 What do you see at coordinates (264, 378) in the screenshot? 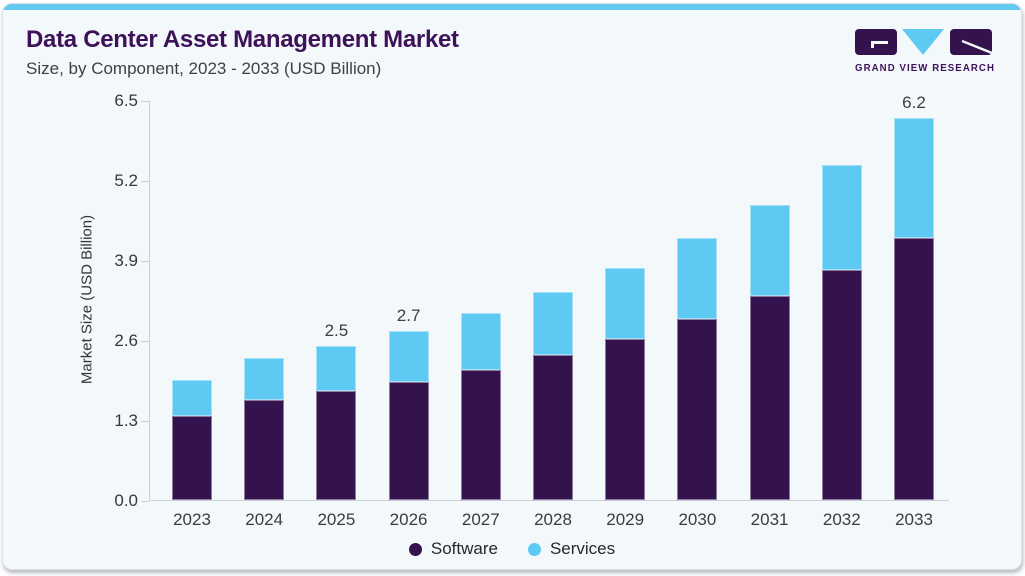
I see `bar-2024-services` at bounding box center [264, 378].